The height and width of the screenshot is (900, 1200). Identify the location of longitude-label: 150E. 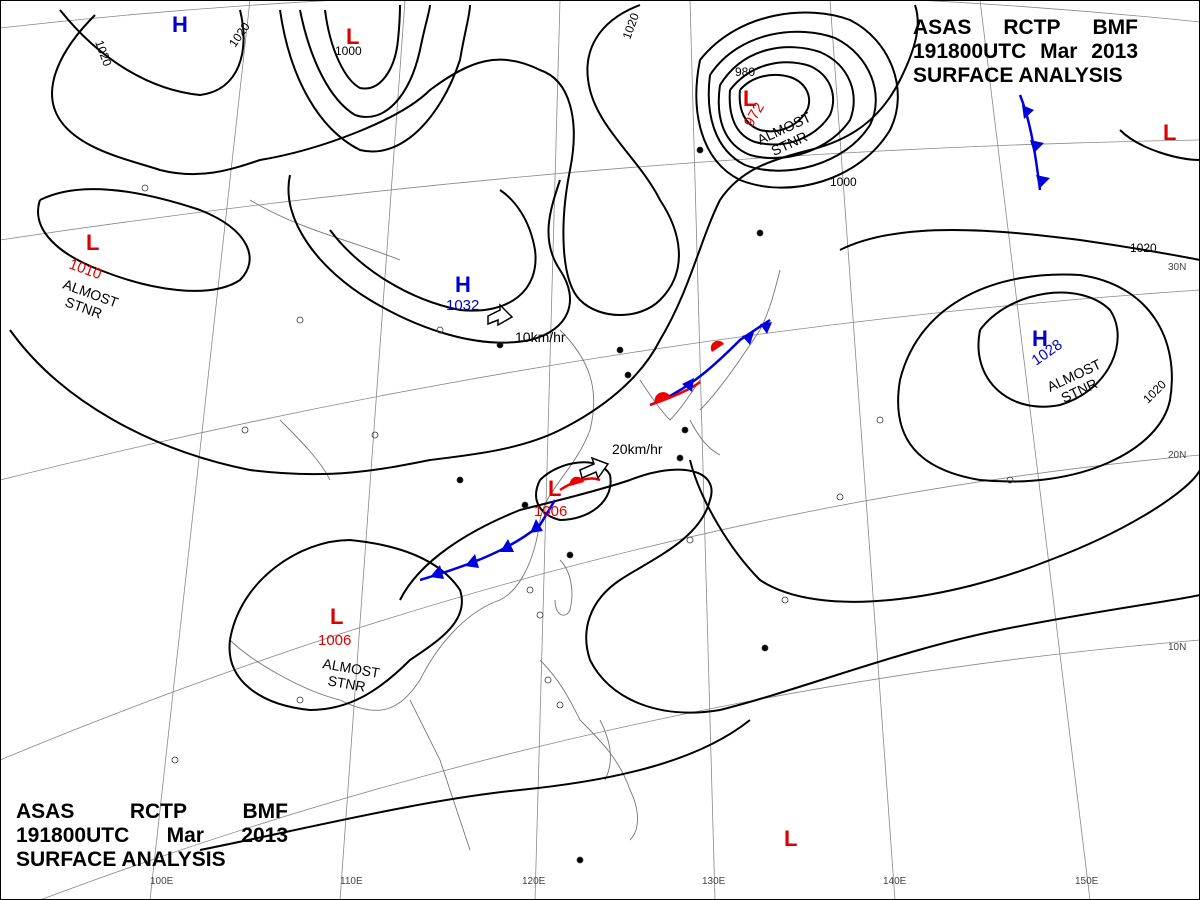
(1087, 881).